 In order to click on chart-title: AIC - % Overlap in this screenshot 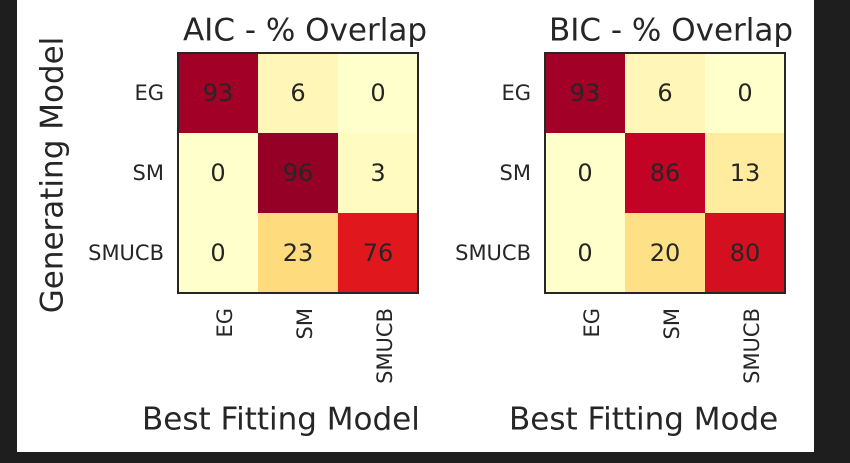, I will do `click(305, 31)`.